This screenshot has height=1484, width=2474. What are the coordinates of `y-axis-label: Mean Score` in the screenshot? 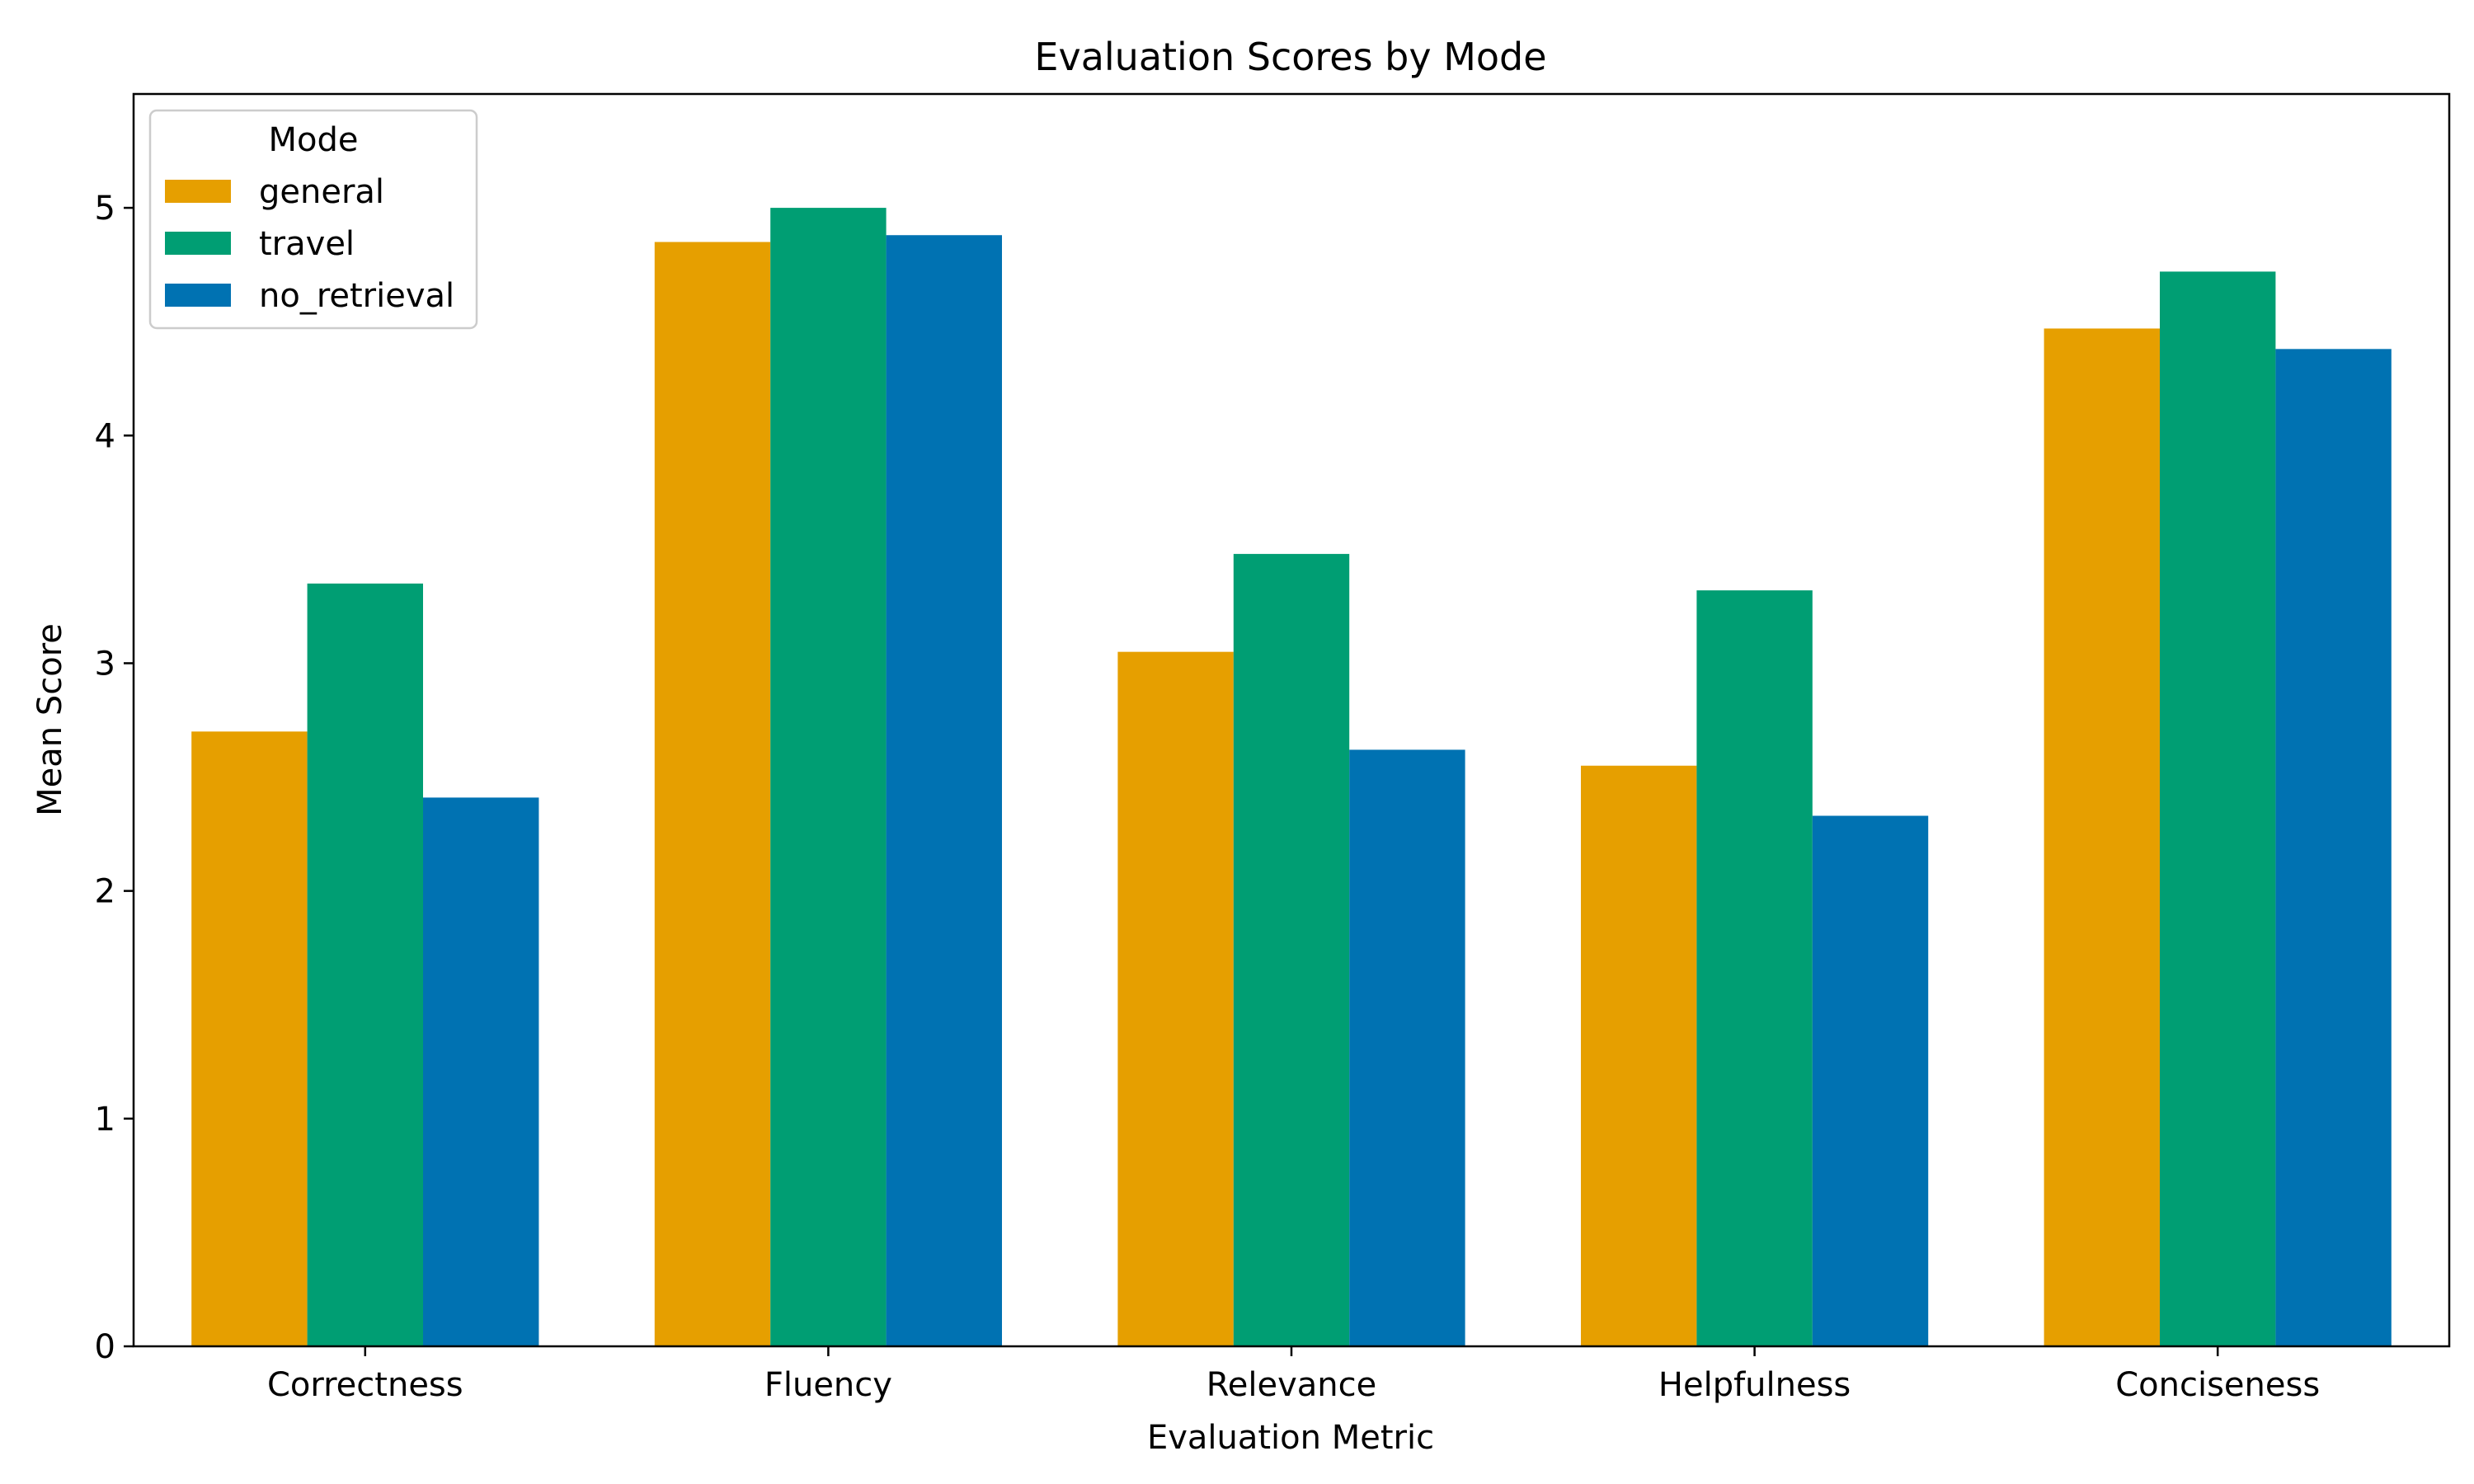 It's located at (50, 719).